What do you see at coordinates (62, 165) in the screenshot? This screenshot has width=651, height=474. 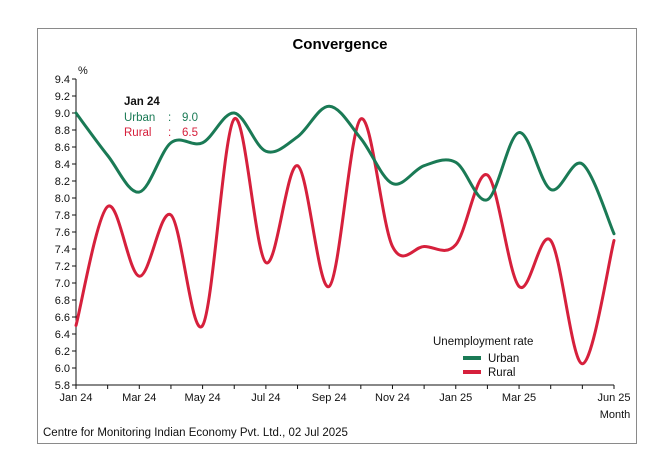 I see `y-tick-label: 8.4` at bounding box center [62, 165].